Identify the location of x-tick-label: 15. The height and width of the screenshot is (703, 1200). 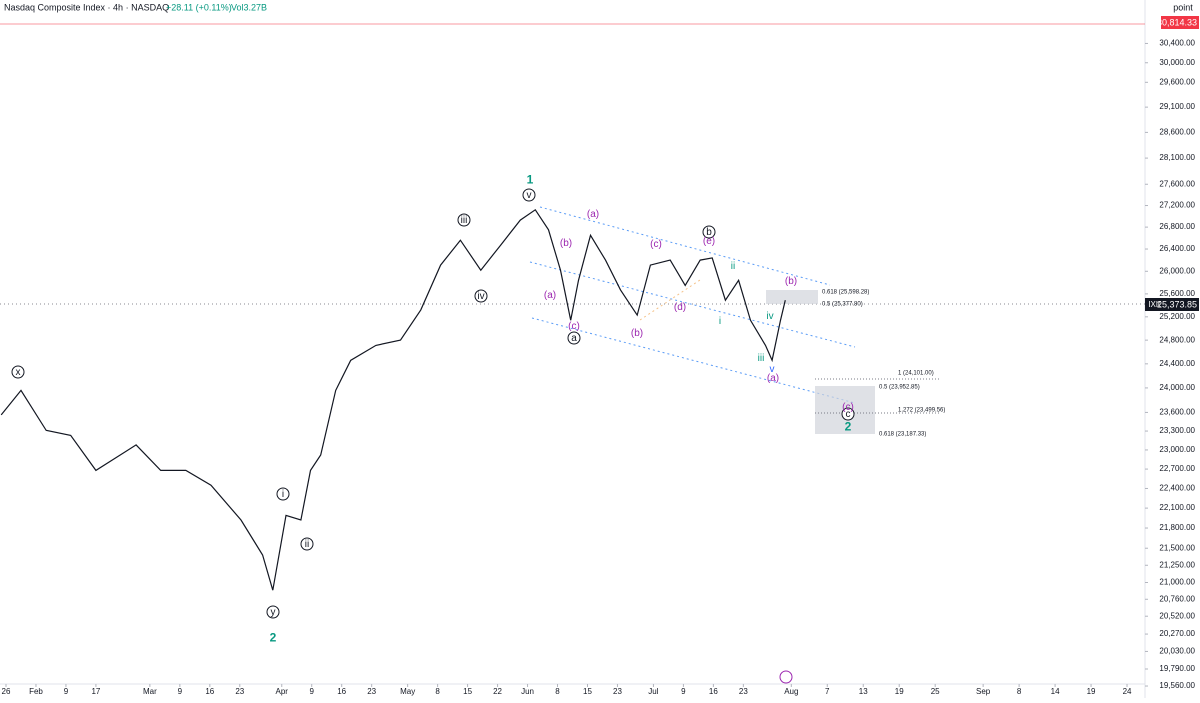
(467, 691).